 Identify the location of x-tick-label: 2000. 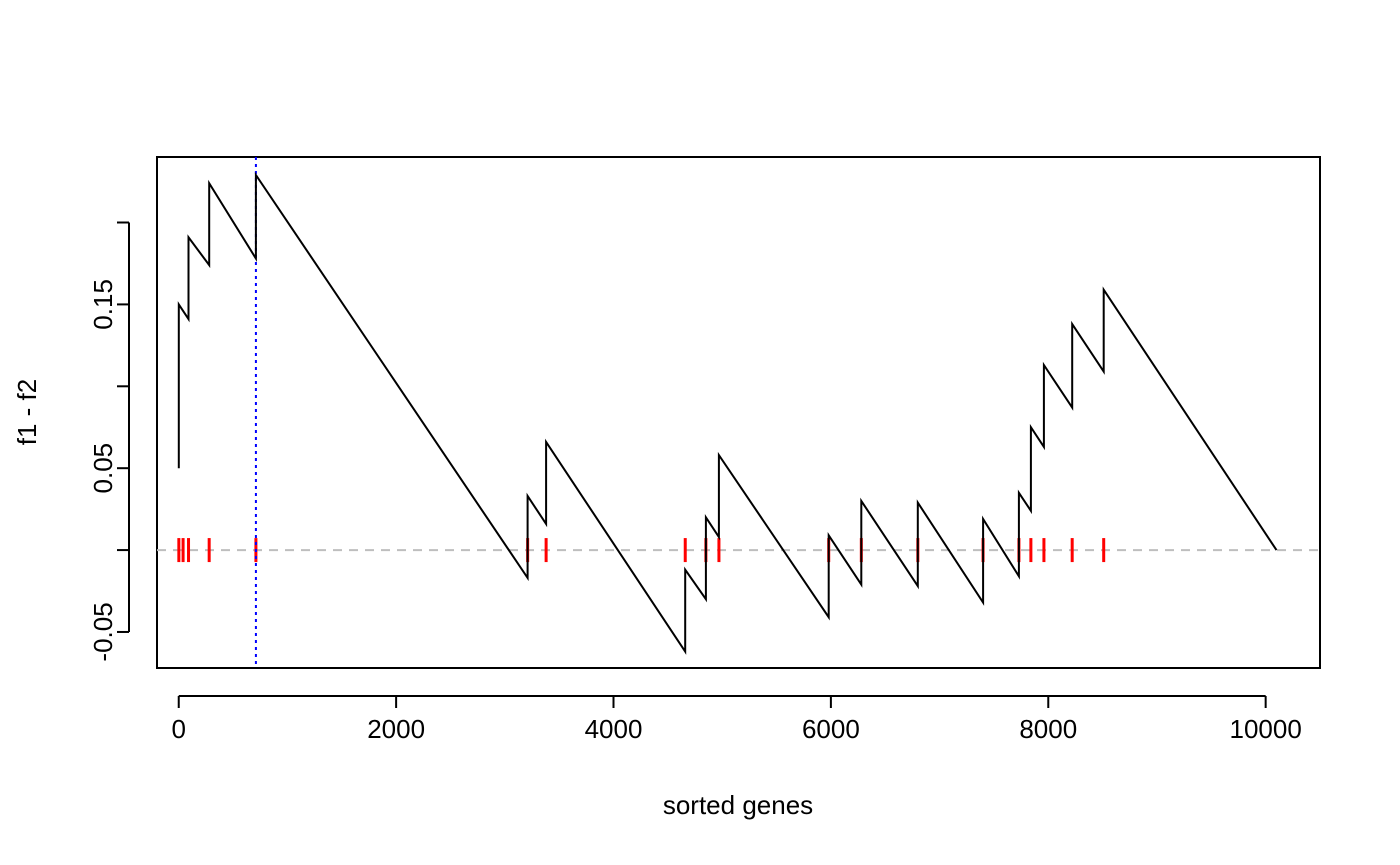
(396, 729).